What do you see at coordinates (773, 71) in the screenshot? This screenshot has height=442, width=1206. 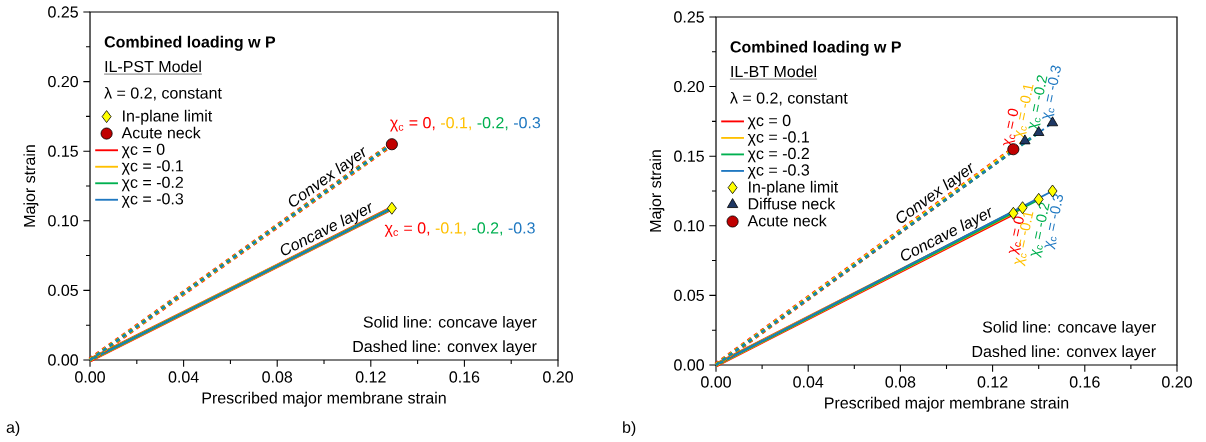 I see `text: IL-BT Model` at bounding box center [773, 71].